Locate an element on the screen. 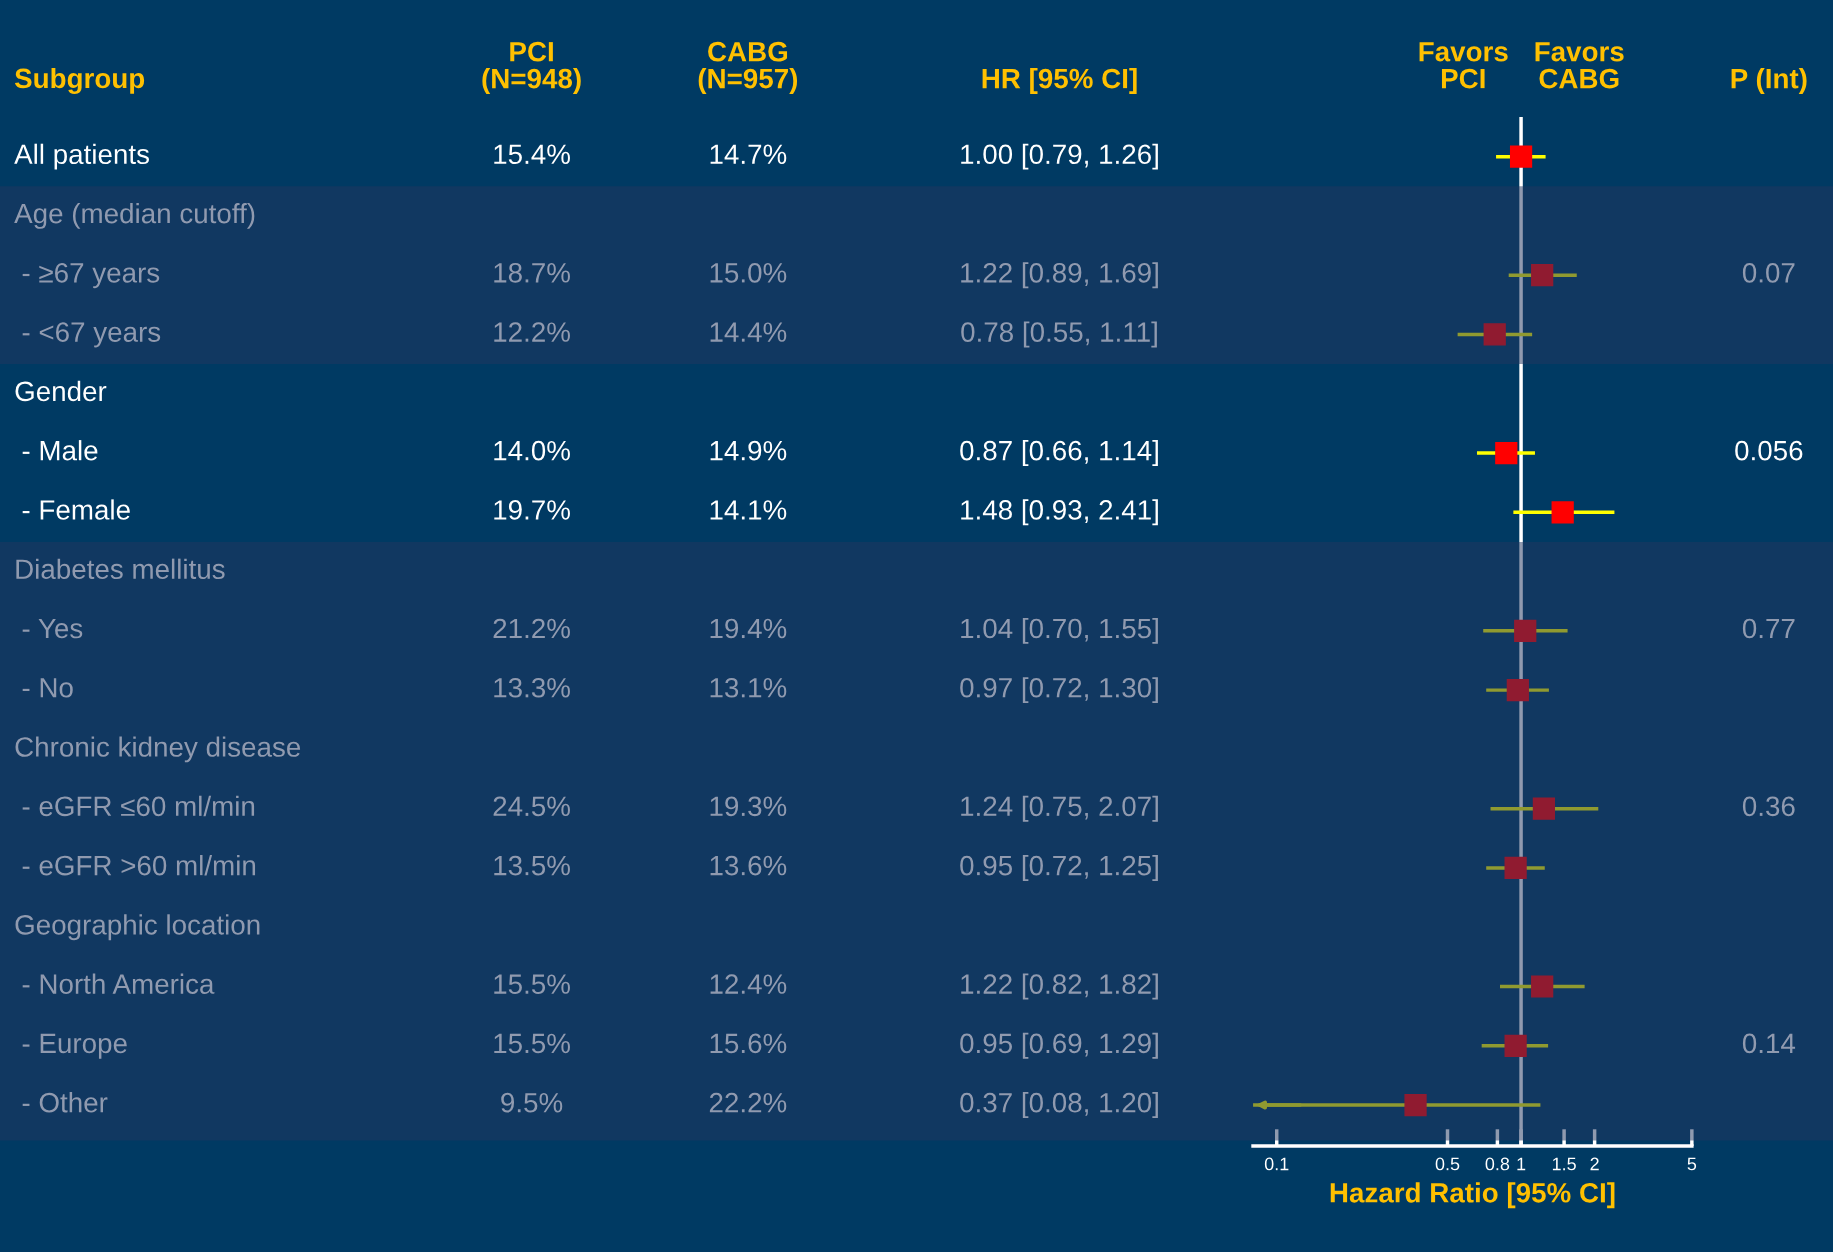  data-label: 22.2% is located at coordinates (748, 1102).